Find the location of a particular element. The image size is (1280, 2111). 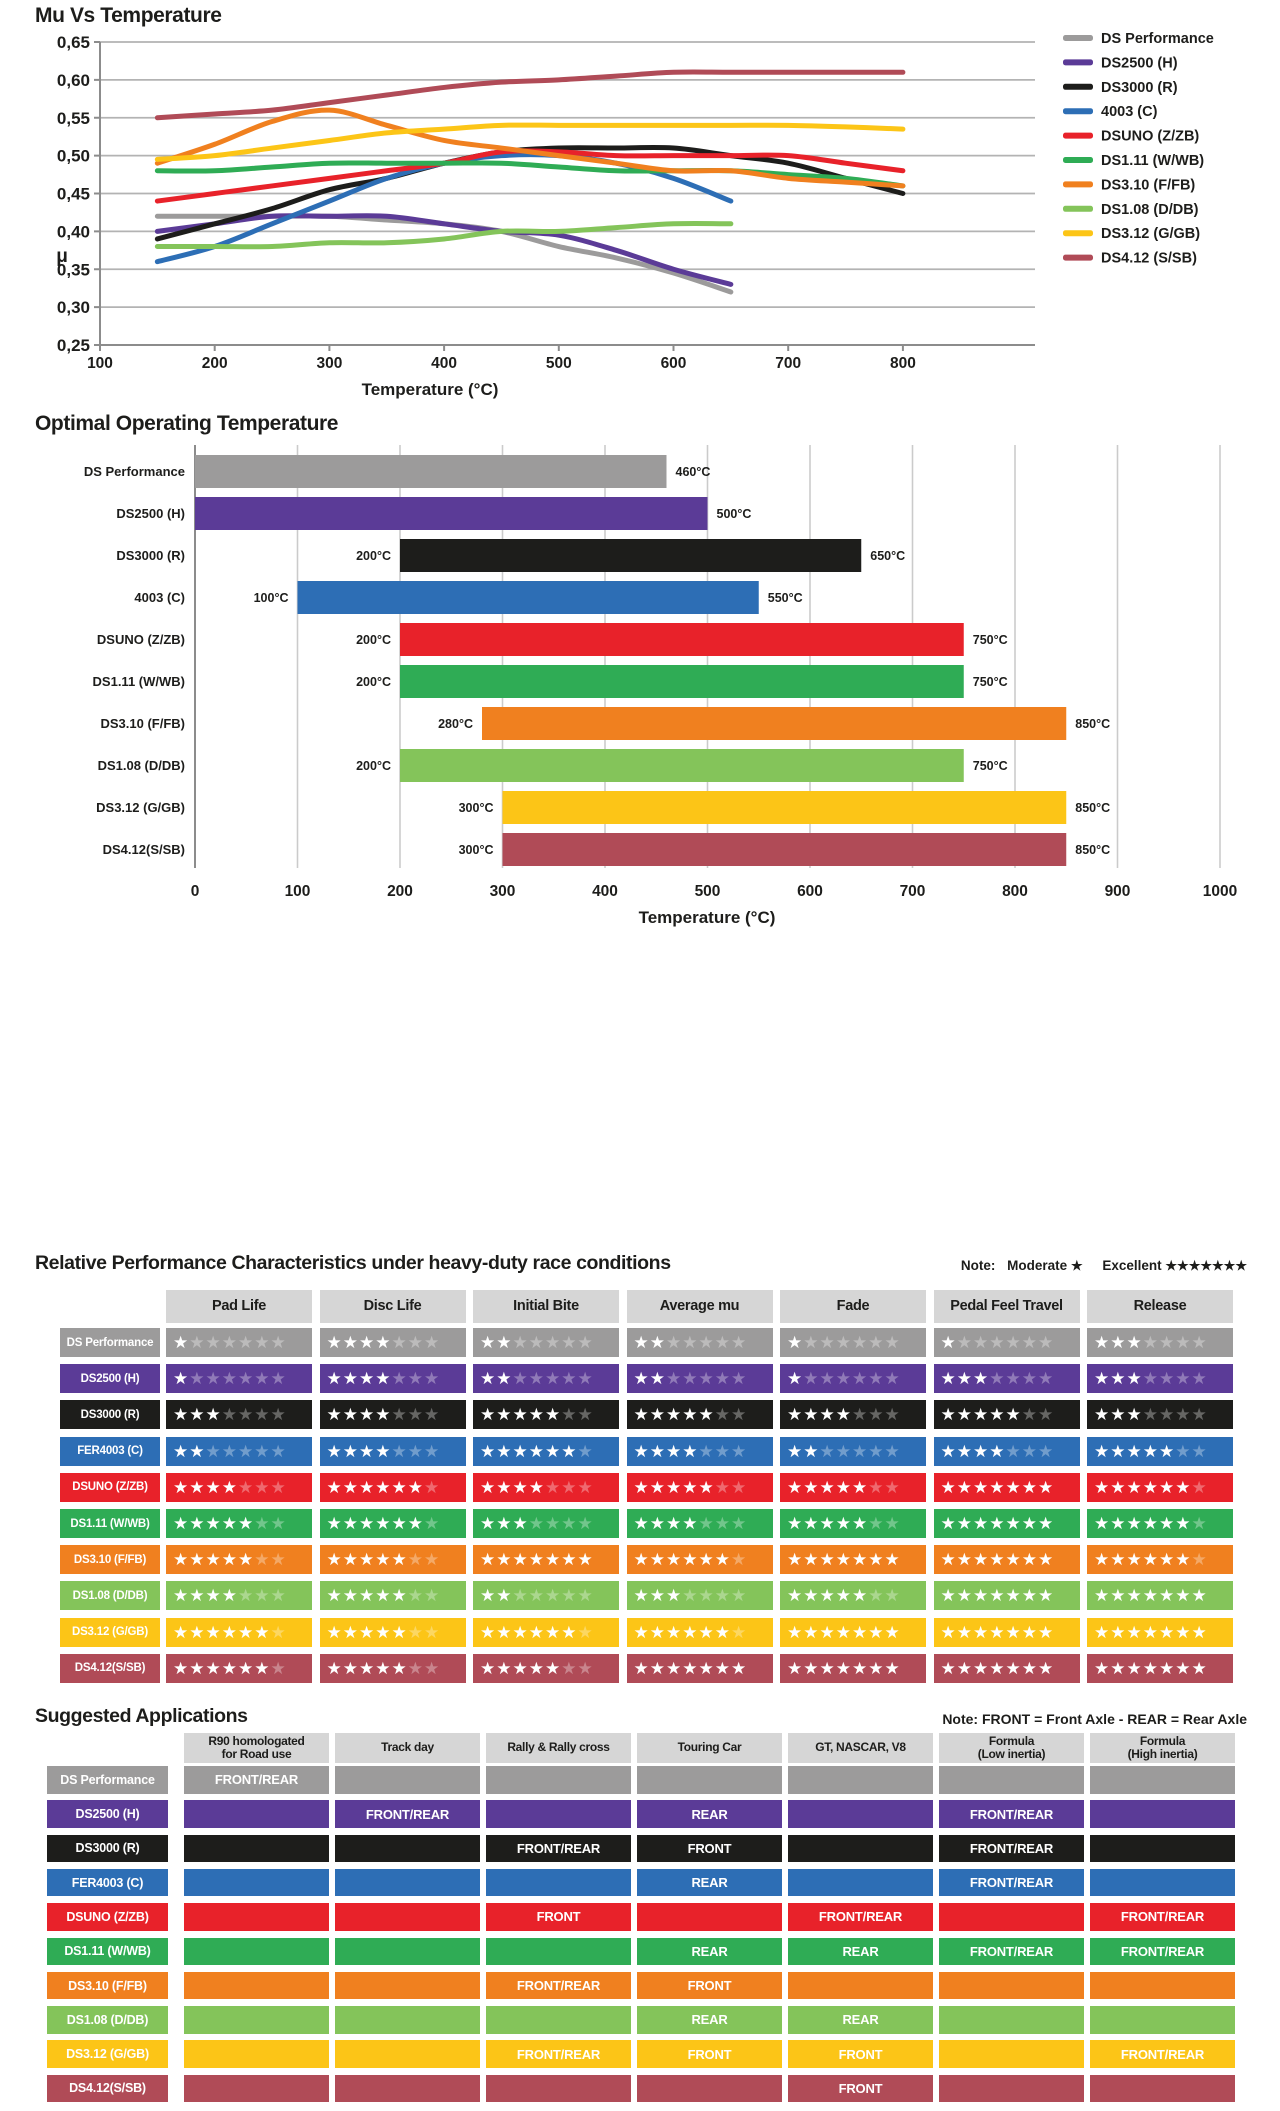

bar-start-label: 200°C is located at coordinates (373, 682).